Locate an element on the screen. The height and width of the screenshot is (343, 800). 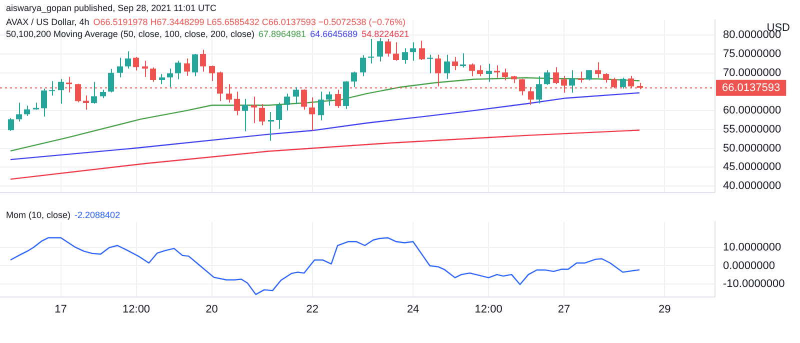
legend-title: 50,100,200 Moving Average (50, close, 100, close, 200, close) is located at coordinates (130, 34).